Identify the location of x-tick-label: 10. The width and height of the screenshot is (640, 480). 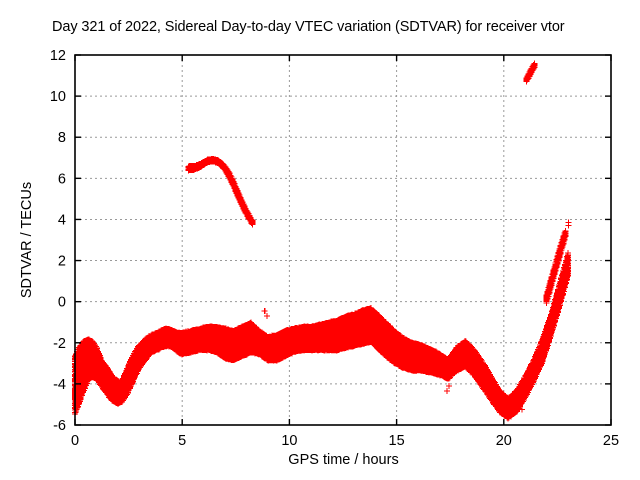
(289, 441).